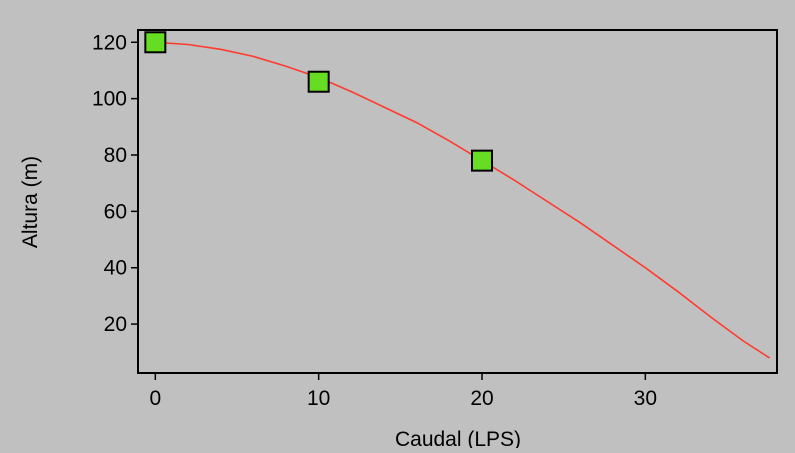  Describe the element at coordinates (458, 438) in the screenshot. I see `x-axis-label: Caudal (LPS)` at that location.